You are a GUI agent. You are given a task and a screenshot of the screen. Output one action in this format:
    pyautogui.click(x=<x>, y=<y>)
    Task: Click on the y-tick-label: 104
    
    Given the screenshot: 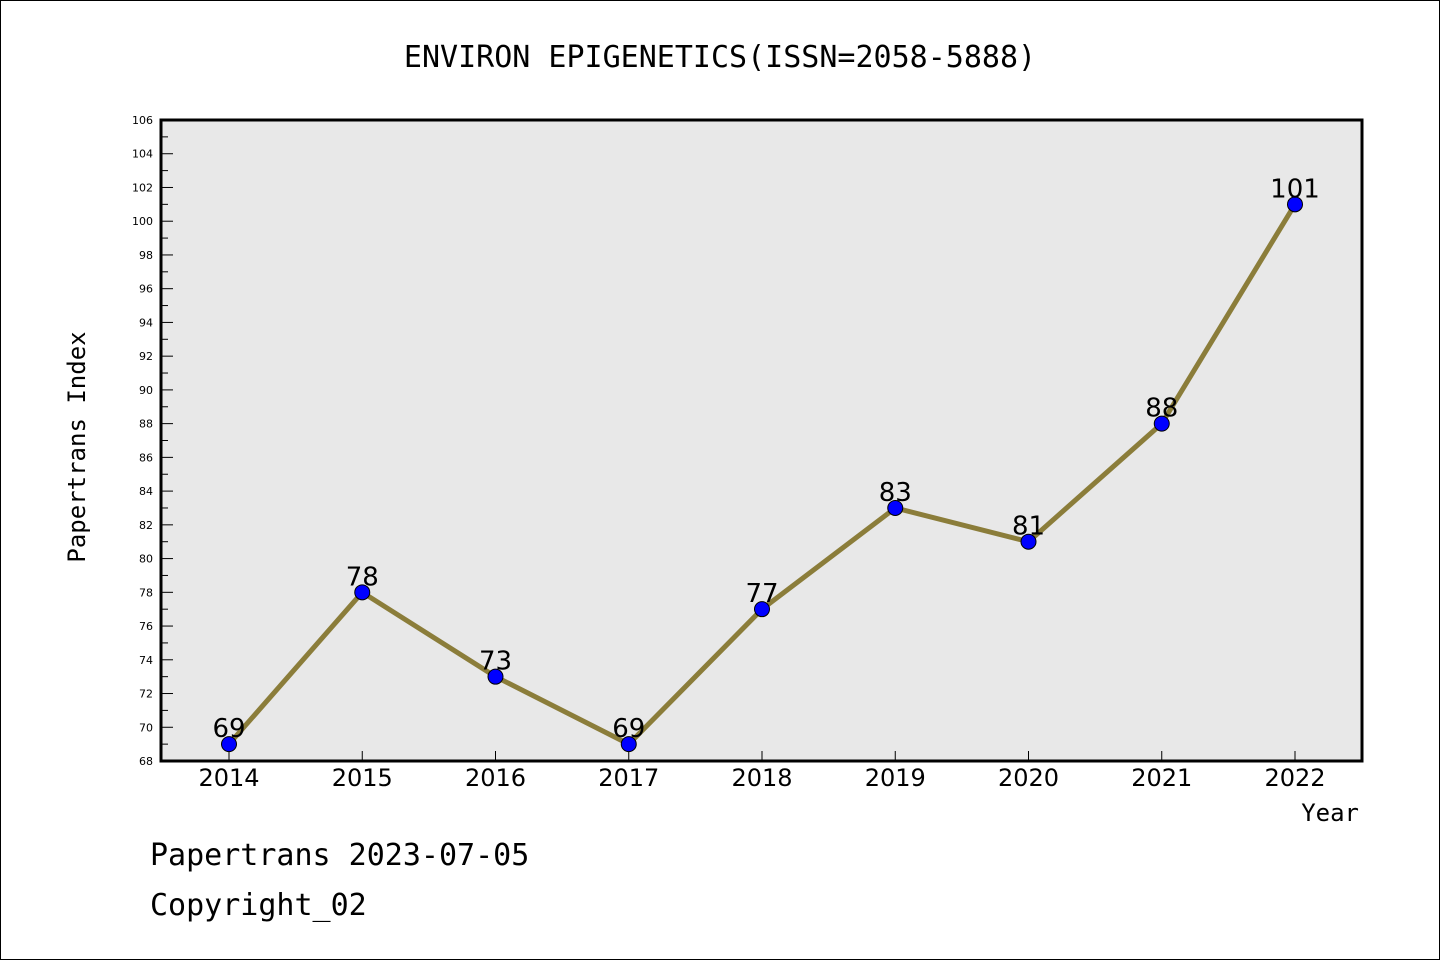 What is the action you would take?
    pyautogui.click(x=142, y=154)
    